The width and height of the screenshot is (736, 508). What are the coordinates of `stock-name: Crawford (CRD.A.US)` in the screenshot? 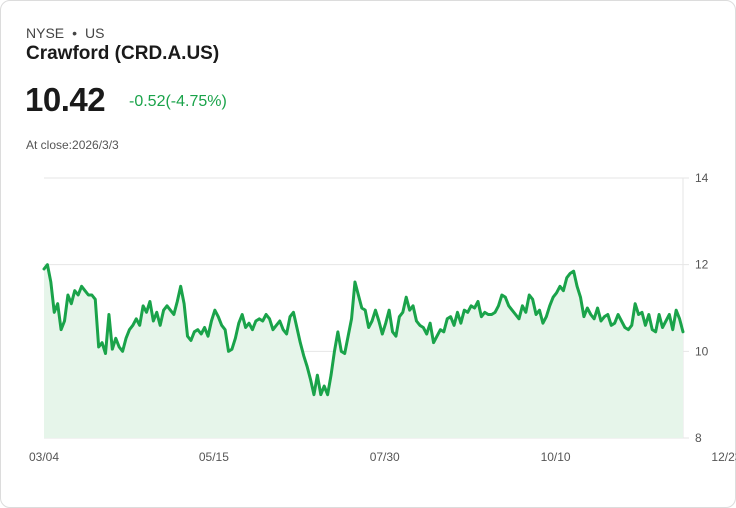 It's located at (123, 53).